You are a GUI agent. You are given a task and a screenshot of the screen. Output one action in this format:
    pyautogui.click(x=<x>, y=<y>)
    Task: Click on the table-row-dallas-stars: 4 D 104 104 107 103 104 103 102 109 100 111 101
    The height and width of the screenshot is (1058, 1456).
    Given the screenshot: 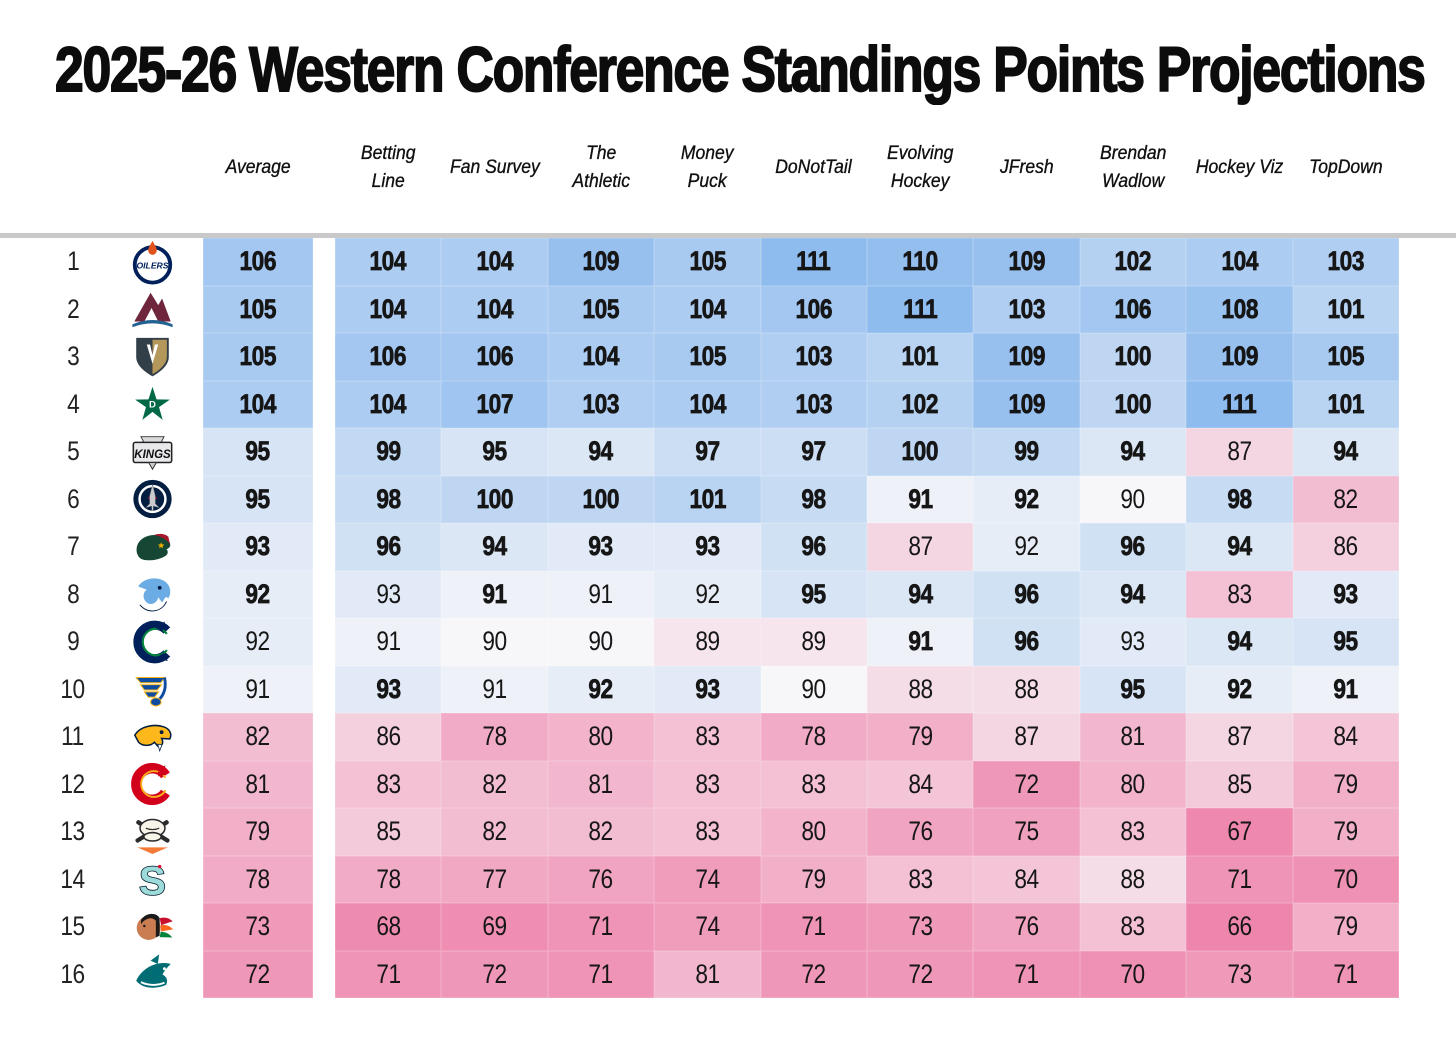 What is the action you would take?
    pyautogui.click(x=728, y=404)
    